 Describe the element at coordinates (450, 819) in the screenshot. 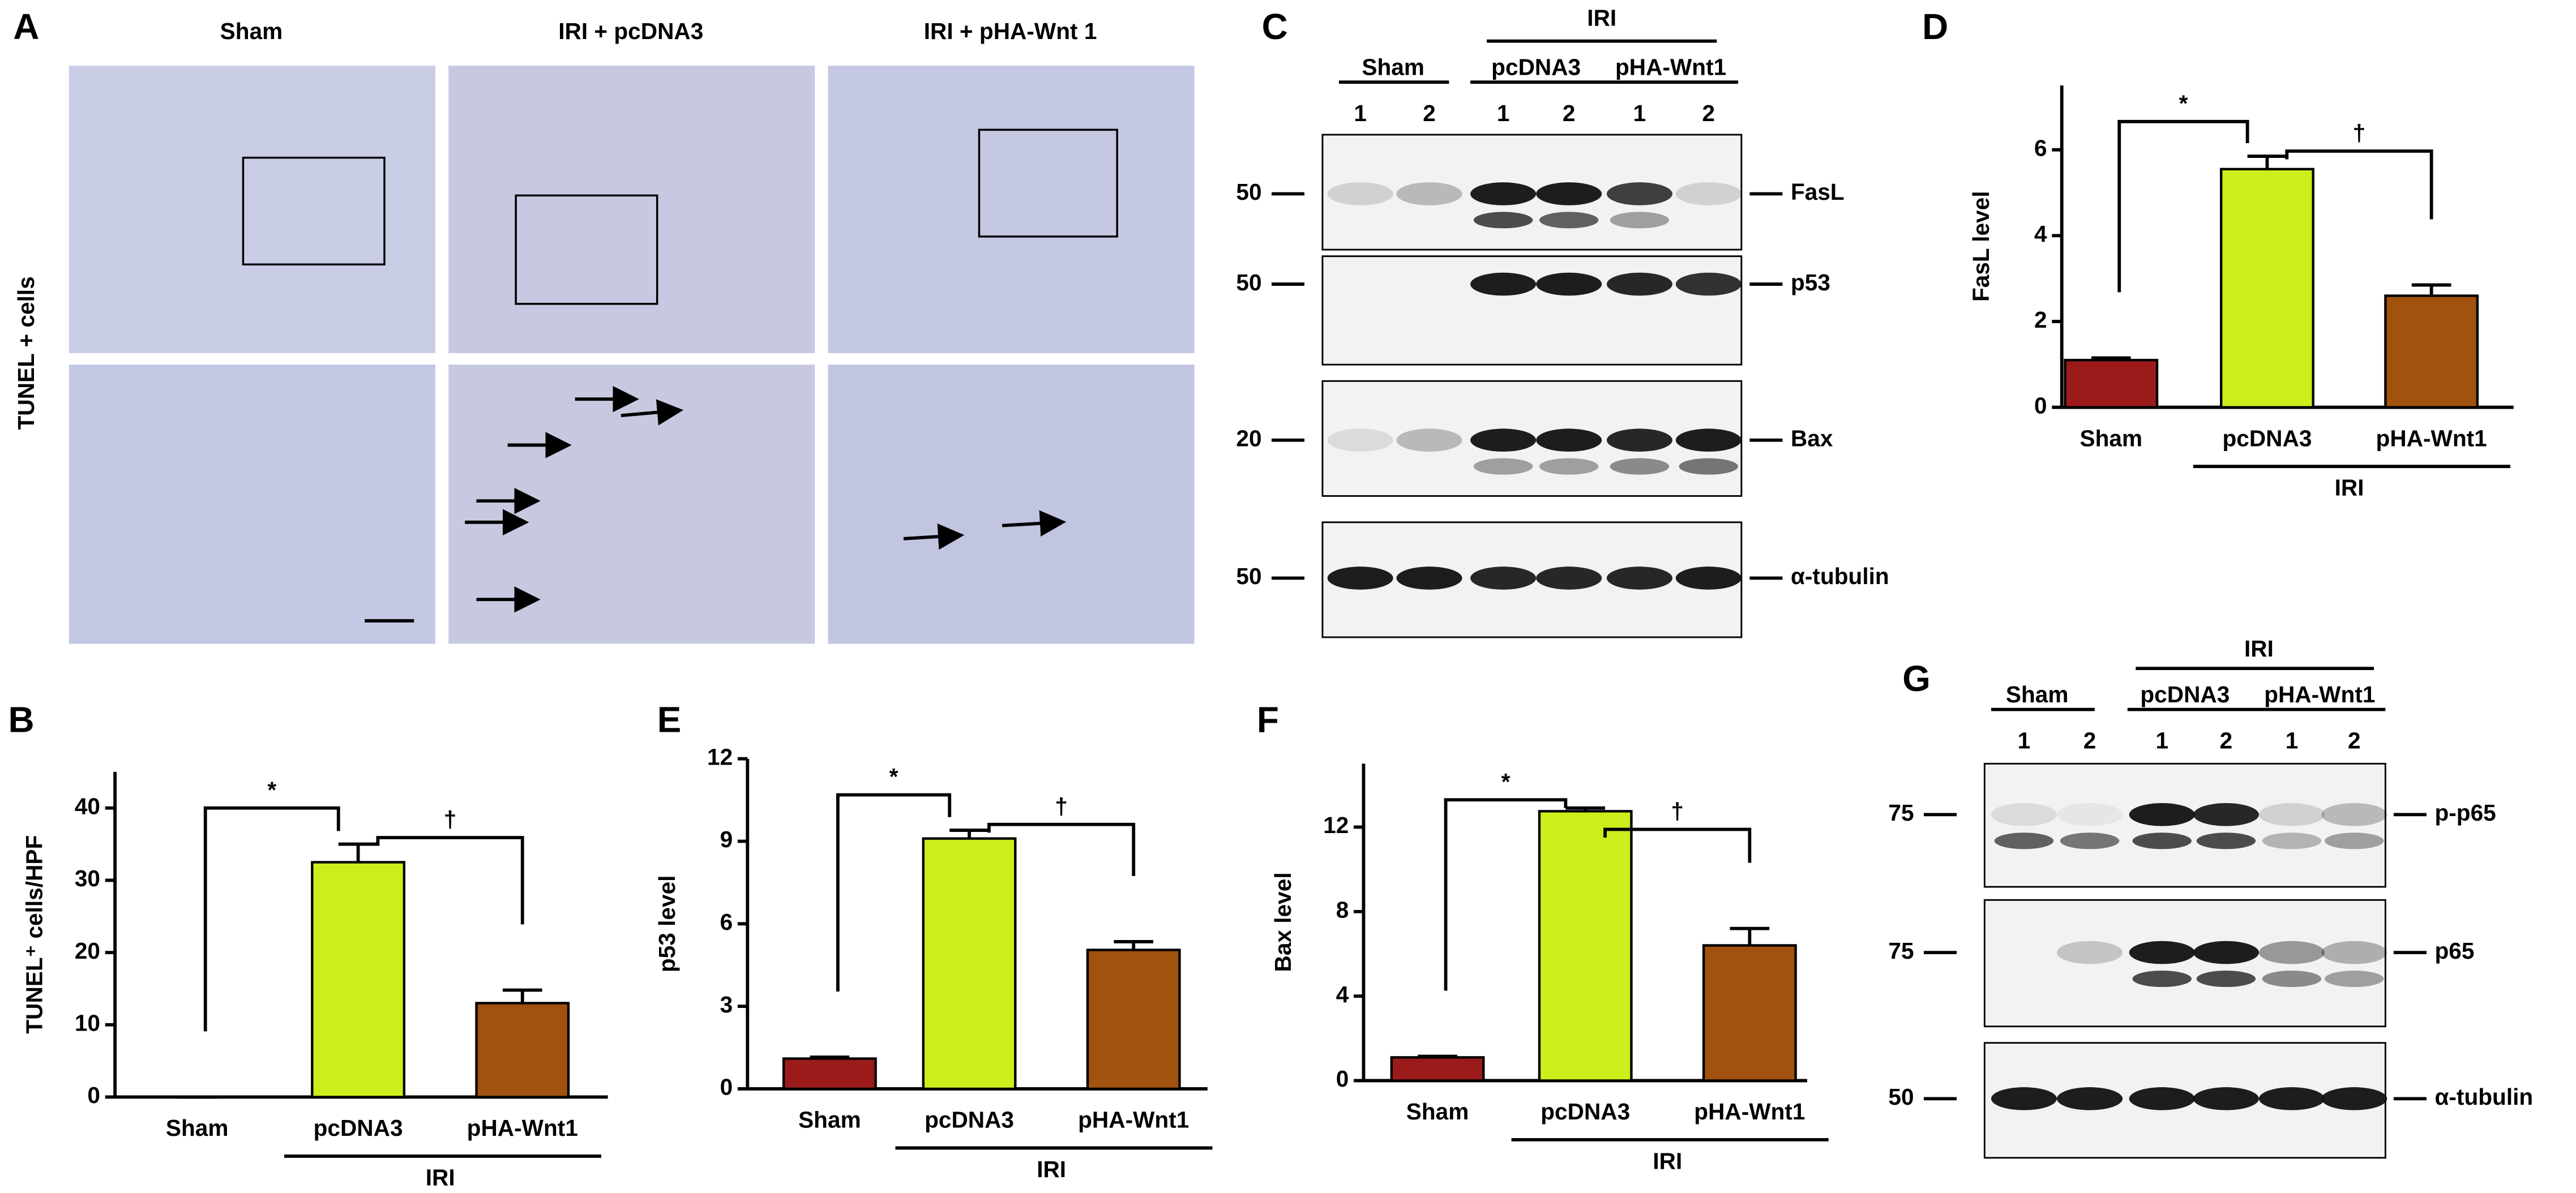

I see `significance-mark: †` at that location.